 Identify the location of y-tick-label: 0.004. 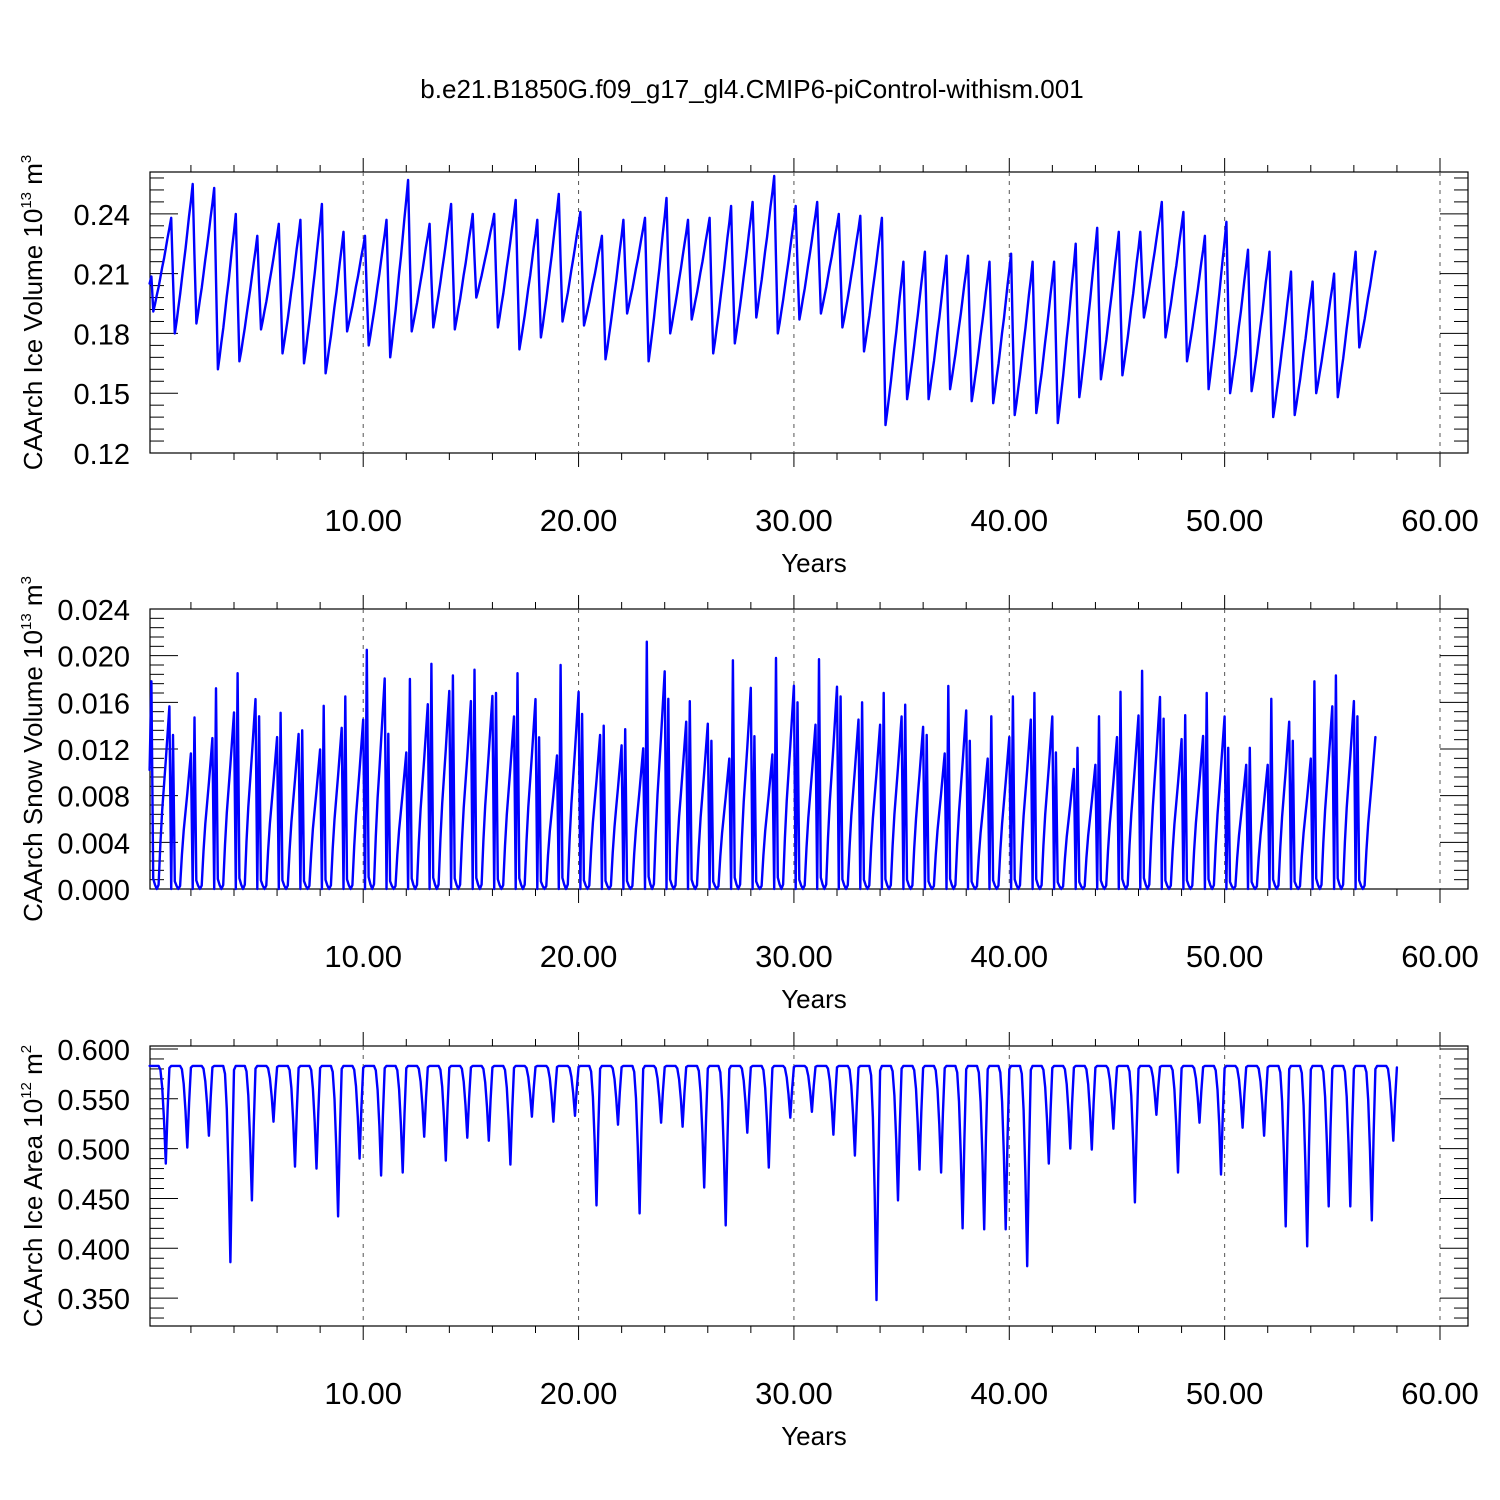
(93, 844).